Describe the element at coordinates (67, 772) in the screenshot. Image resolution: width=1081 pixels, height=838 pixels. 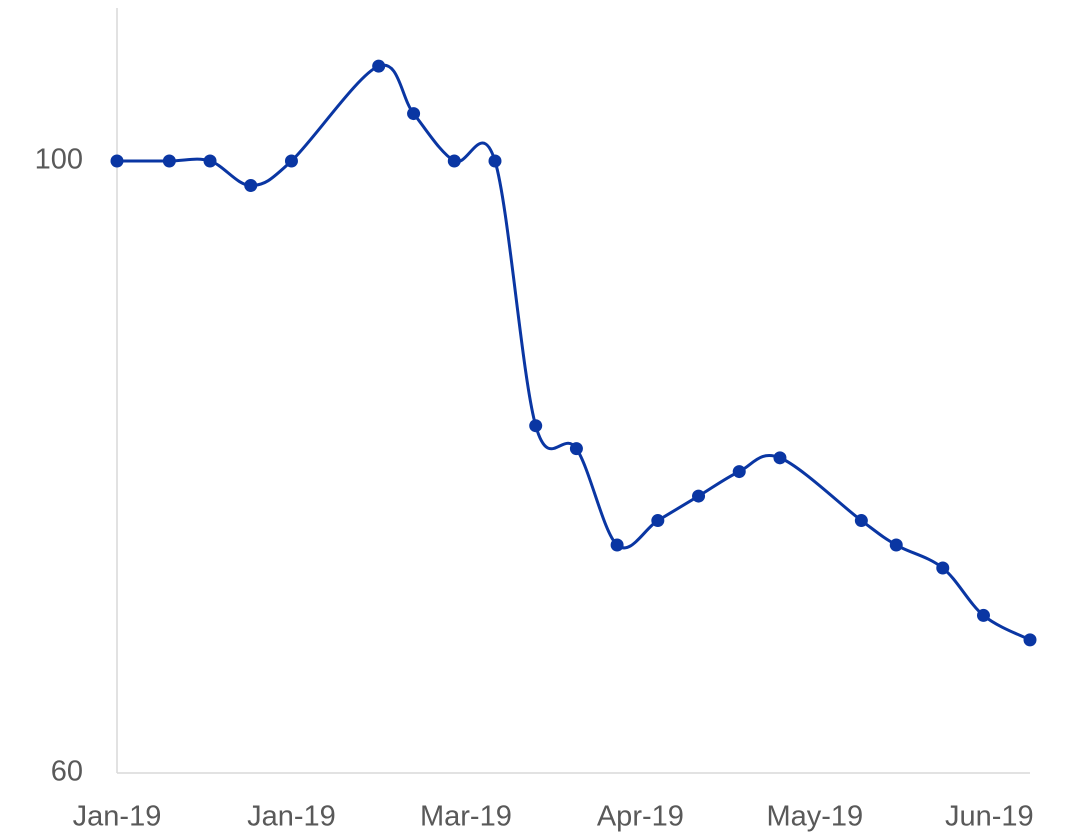
I see `y-tick-label: 60` at that location.